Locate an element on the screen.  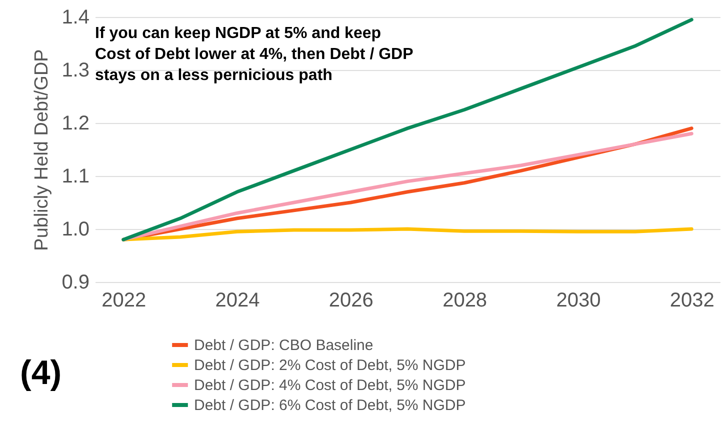
y-tick-label: 1.0 is located at coordinates (76, 229).